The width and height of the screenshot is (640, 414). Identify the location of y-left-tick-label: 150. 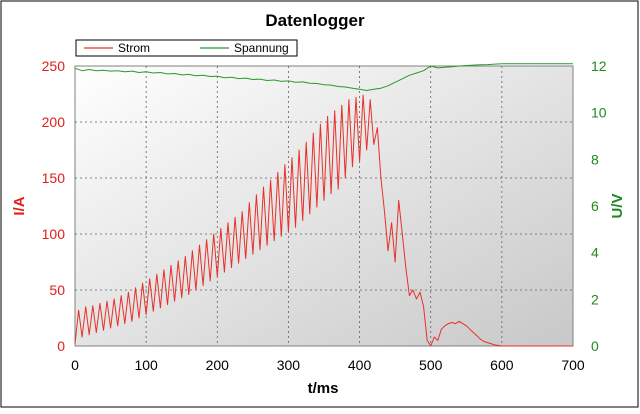
(54, 178).